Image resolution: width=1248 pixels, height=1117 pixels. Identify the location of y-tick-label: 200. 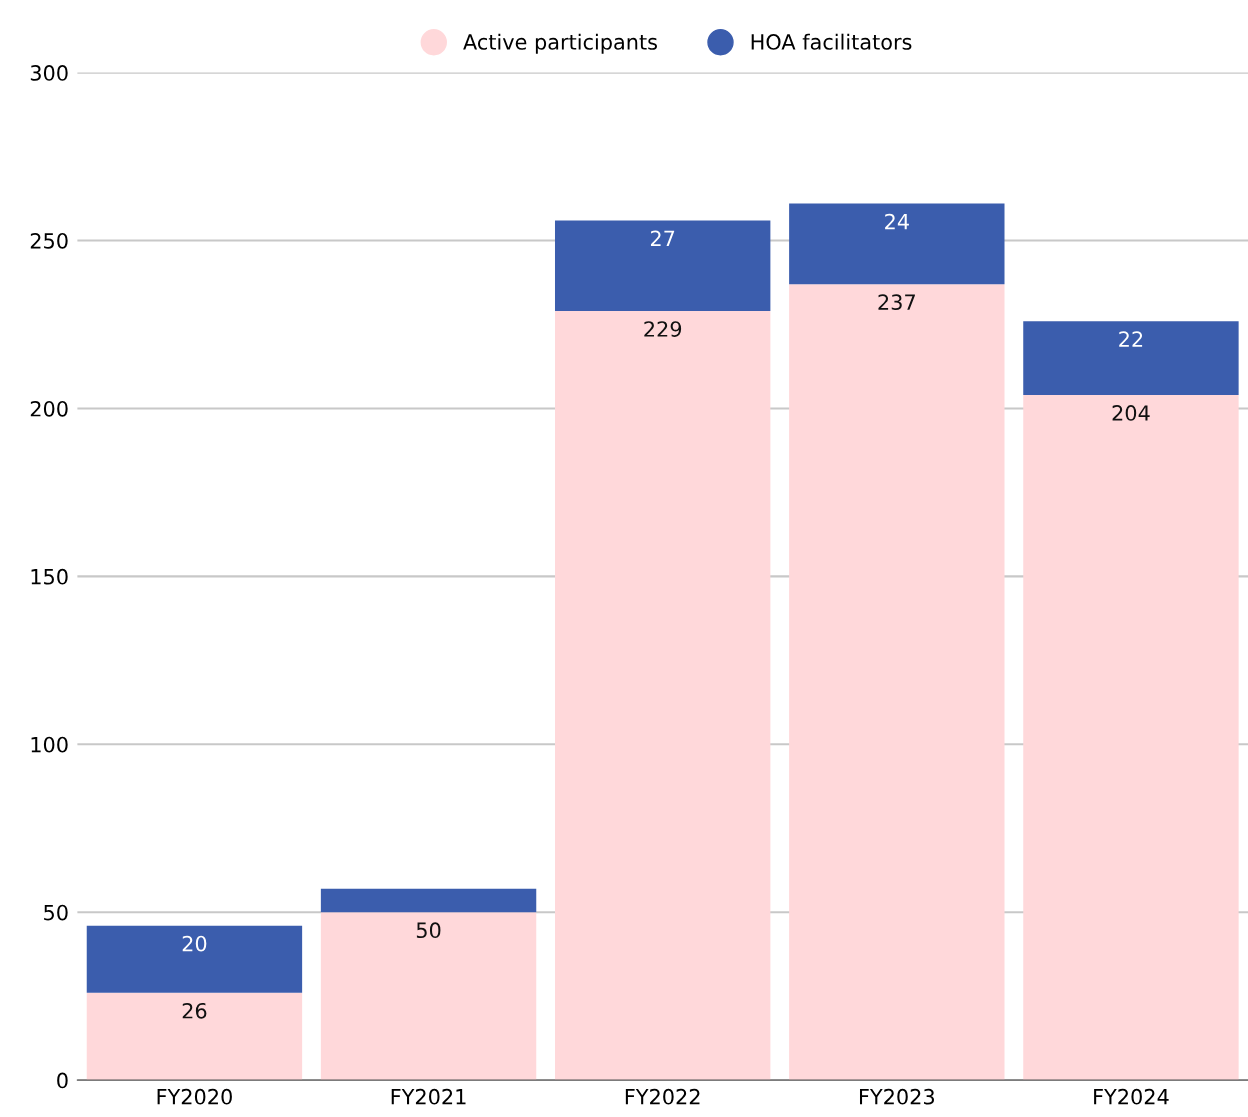
(49, 408).